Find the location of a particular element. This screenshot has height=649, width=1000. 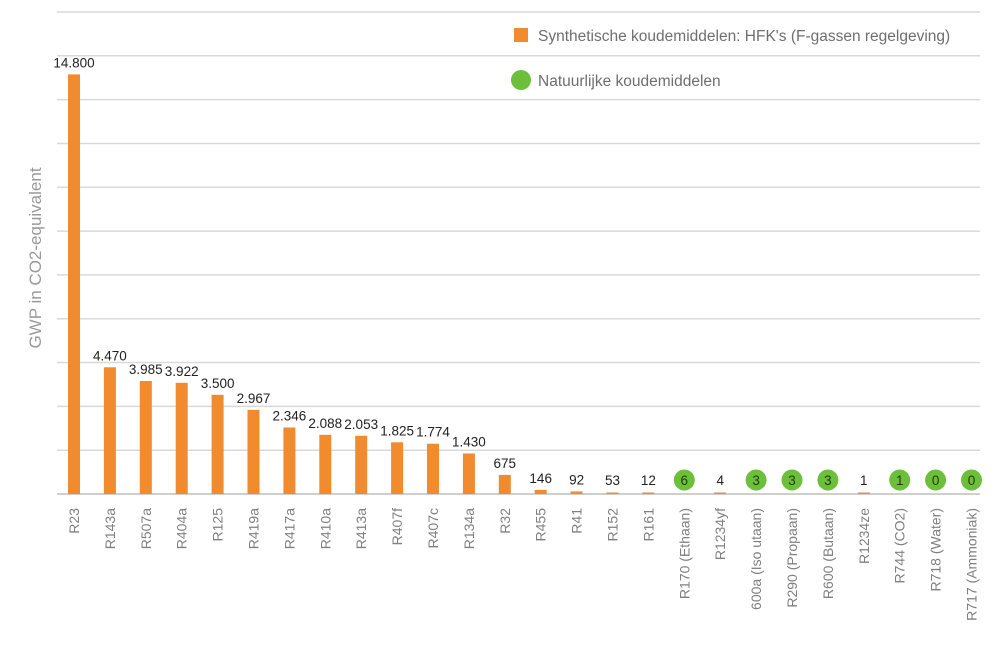

data-label-10: 1.774 is located at coordinates (433, 432).